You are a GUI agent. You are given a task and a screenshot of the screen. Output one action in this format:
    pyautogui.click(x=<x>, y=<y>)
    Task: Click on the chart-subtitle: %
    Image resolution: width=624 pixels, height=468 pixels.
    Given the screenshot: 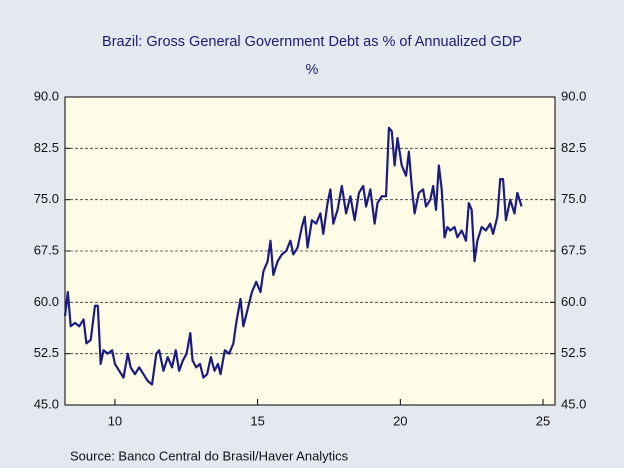 What is the action you would take?
    pyautogui.click(x=312, y=70)
    